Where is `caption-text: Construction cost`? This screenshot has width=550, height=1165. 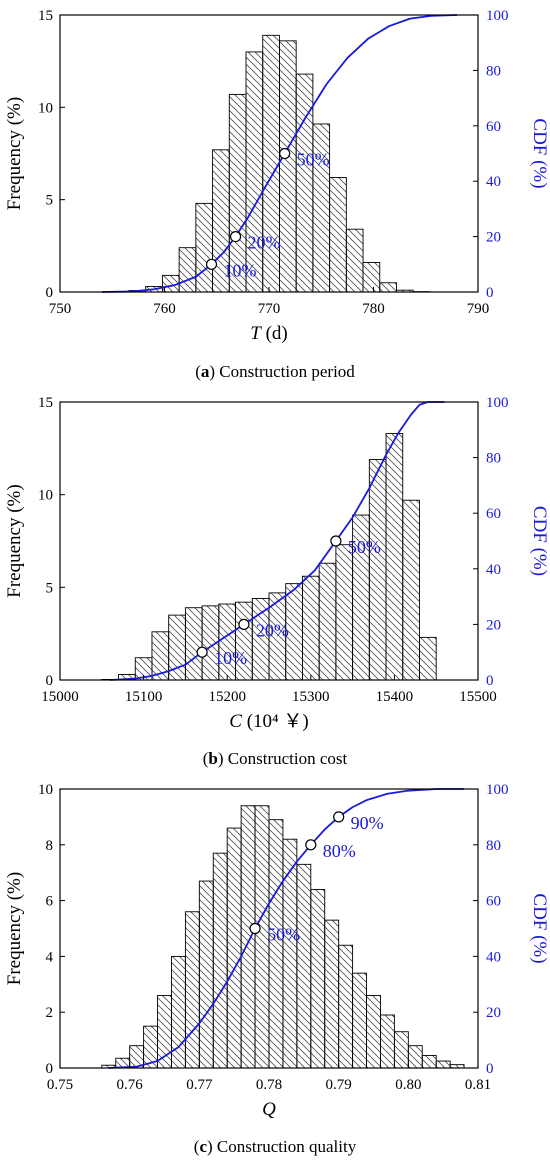
caption-text: Construction cost is located at coordinates (286, 758).